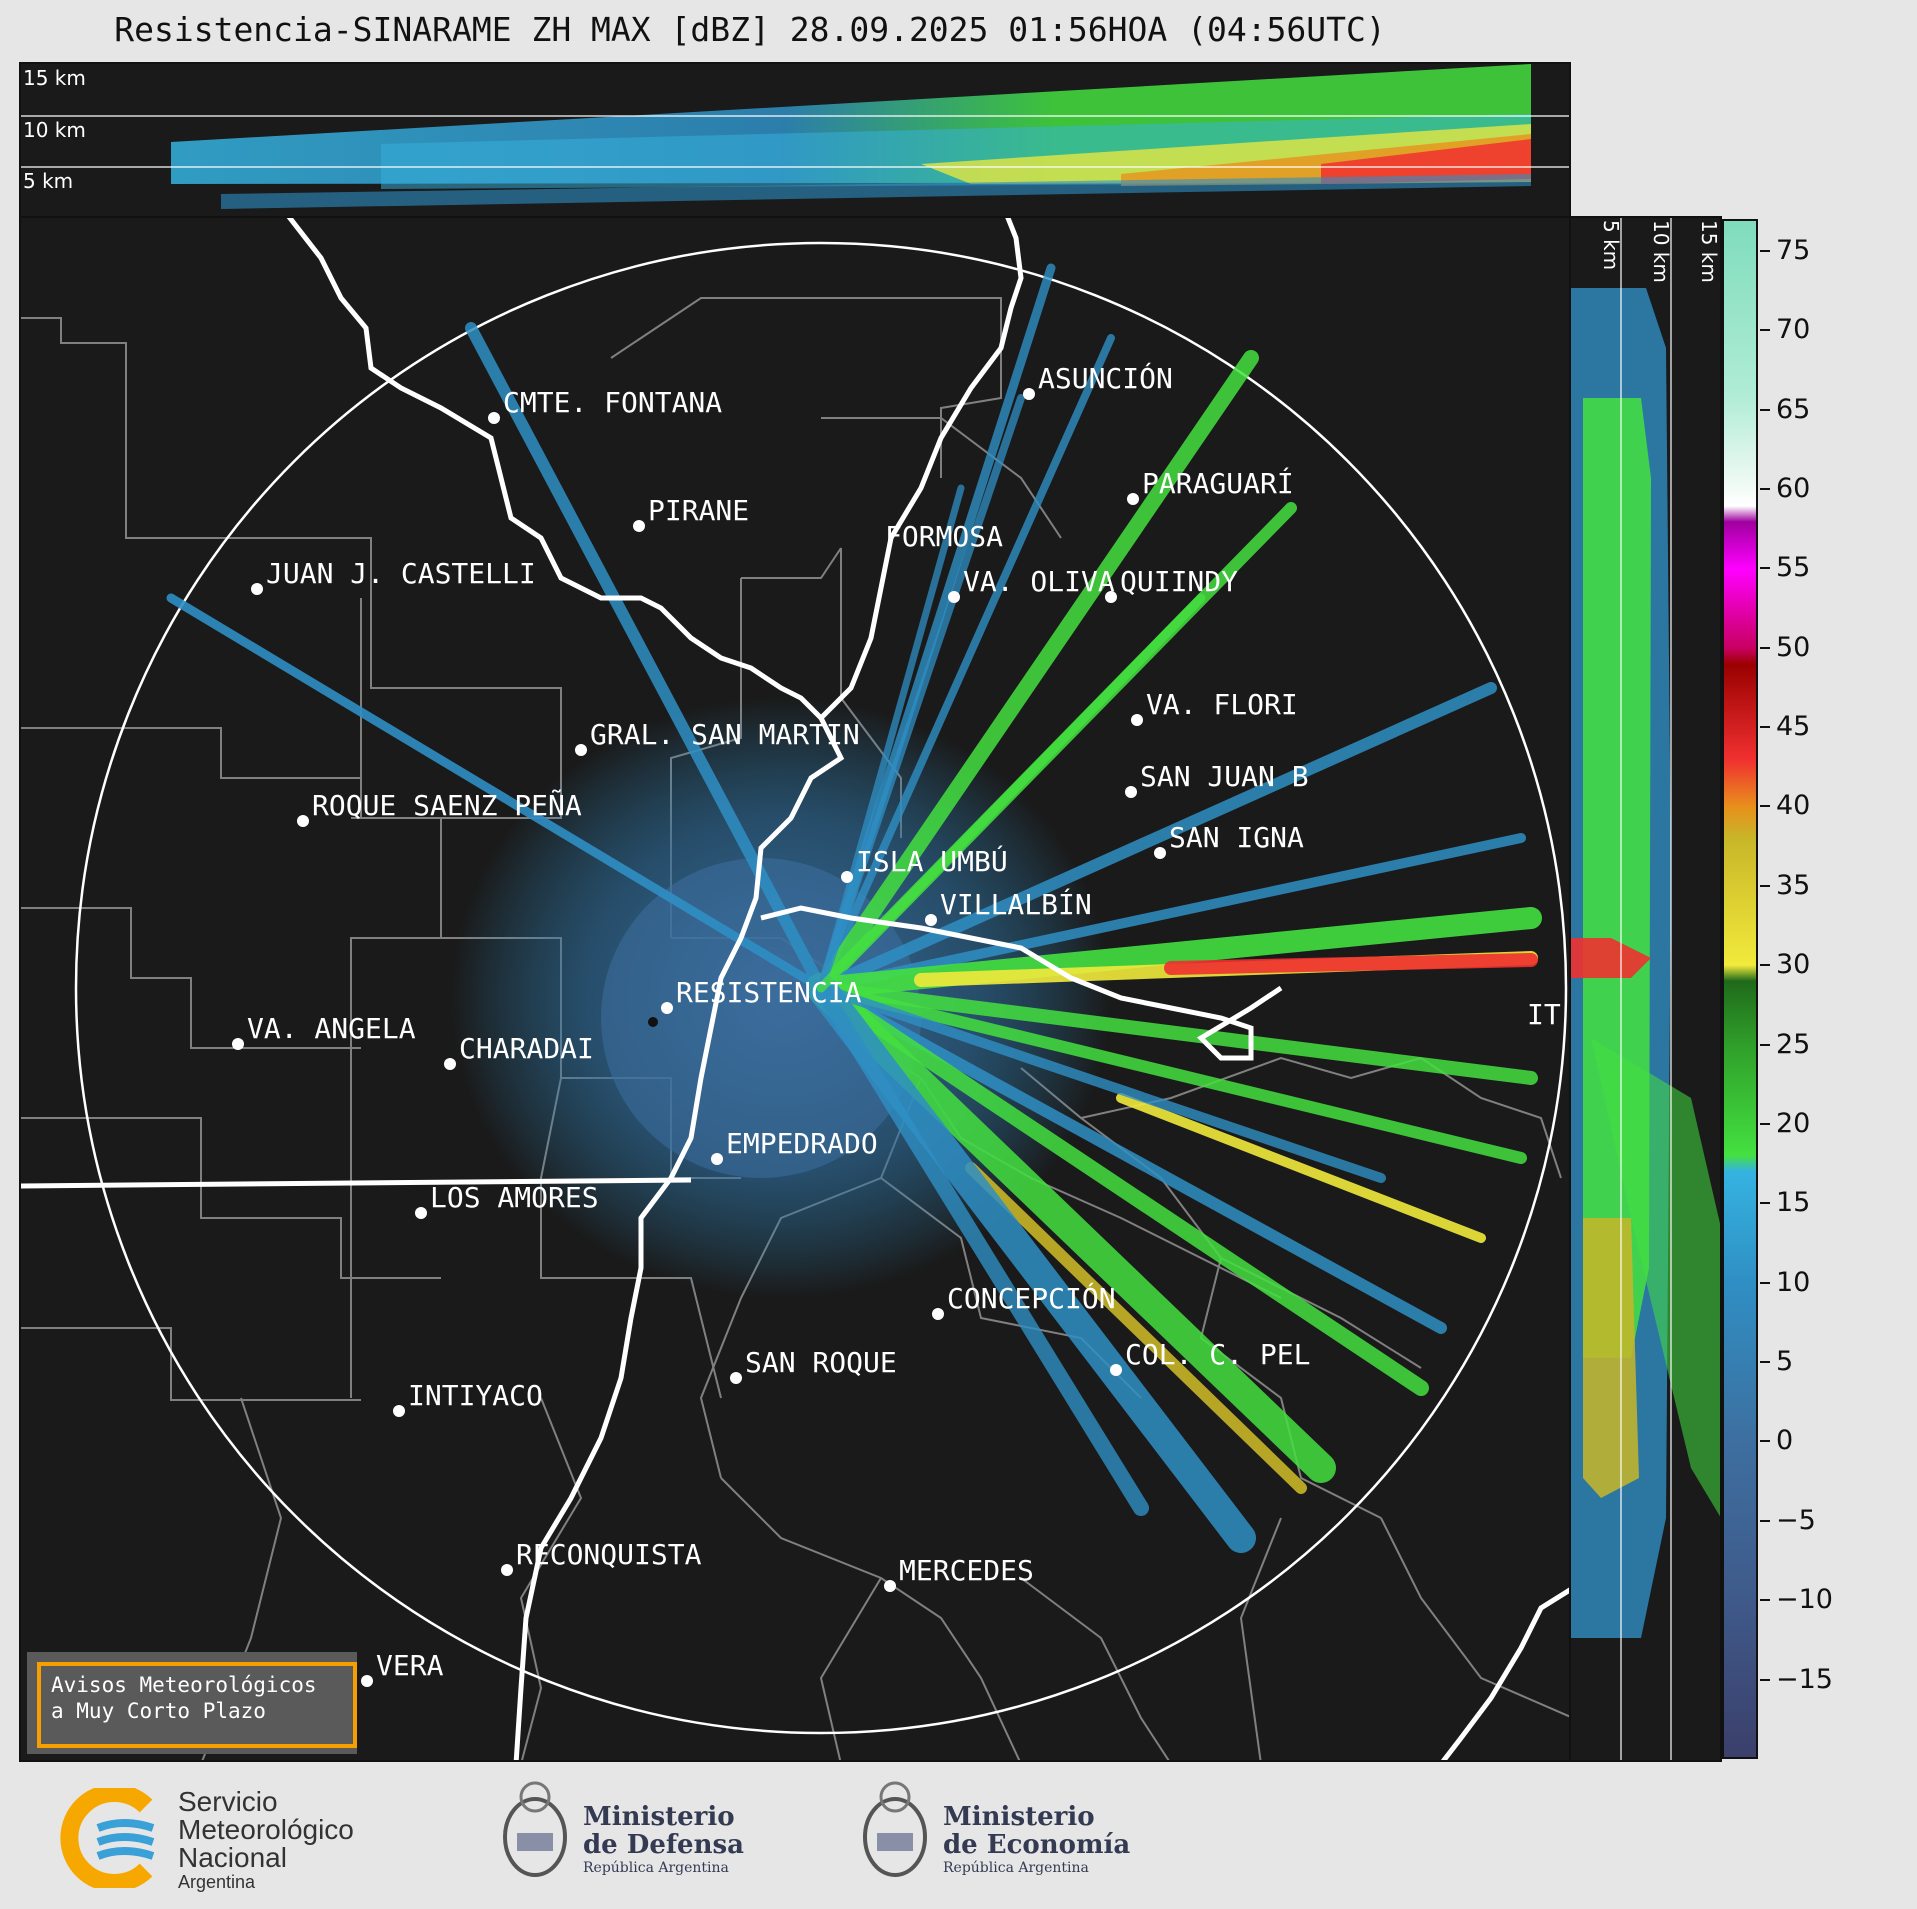 Image resolution: width=1917 pixels, height=1909 pixels. Describe the element at coordinates (1131, 792) in the screenshot. I see `city-dot-san-juan-b` at that location.